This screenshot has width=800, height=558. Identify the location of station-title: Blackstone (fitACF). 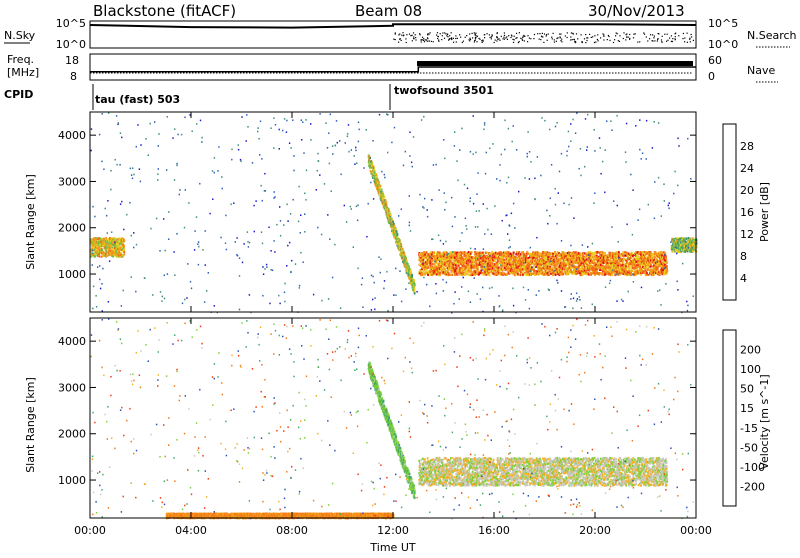
(164, 11).